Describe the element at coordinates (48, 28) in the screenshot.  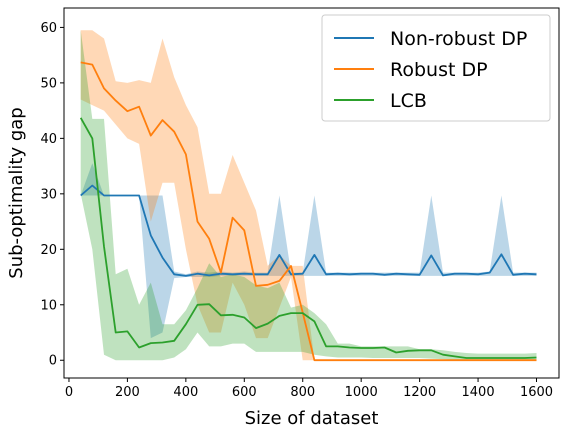
I see `y-tick-label: 60` at that location.